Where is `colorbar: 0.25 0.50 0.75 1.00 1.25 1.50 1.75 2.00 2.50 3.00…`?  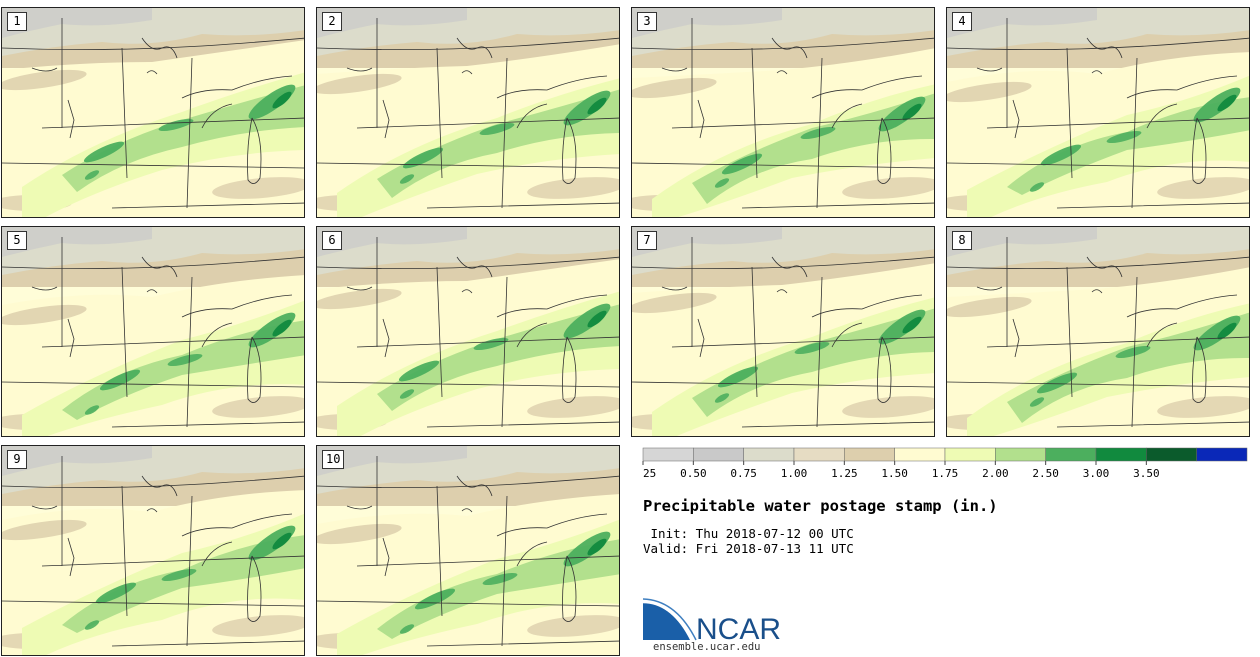 colorbar: 0.25 0.50 0.75 1.00 1.25 1.50 1.75 2.00 2.50 3.00… is located at coordinates (945, 463).